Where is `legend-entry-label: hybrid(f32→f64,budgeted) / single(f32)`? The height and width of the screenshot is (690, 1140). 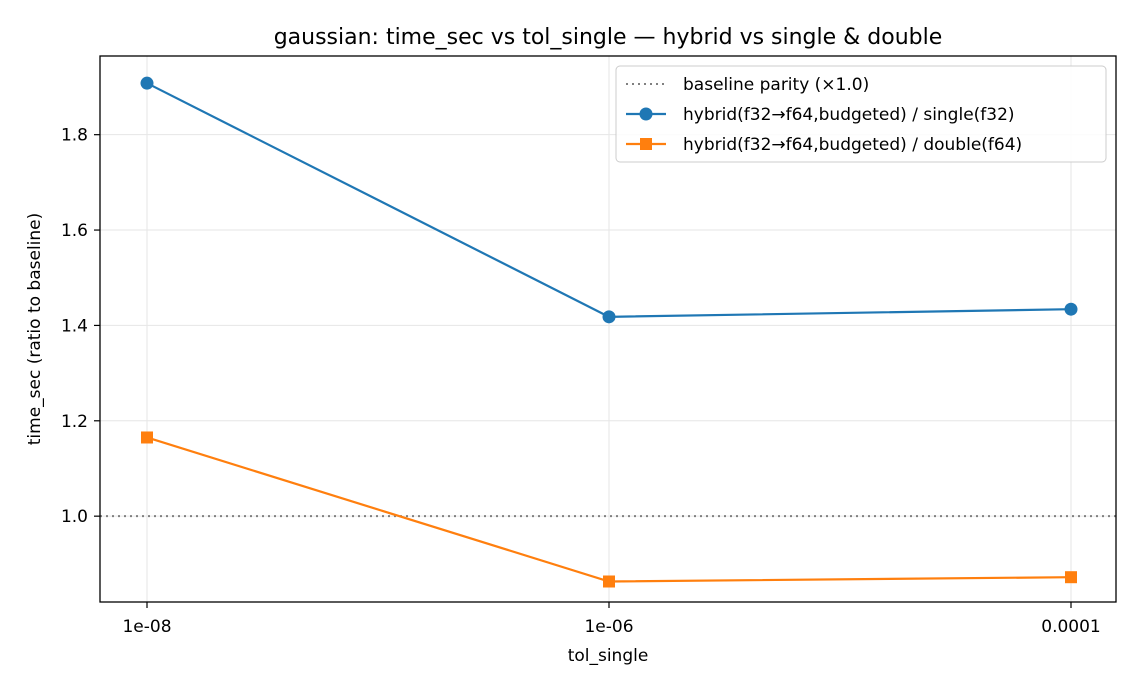 legend-entry-label: hybrid(f32→f64,budgeted) / single(f32) is located at coordinates (849, 115).